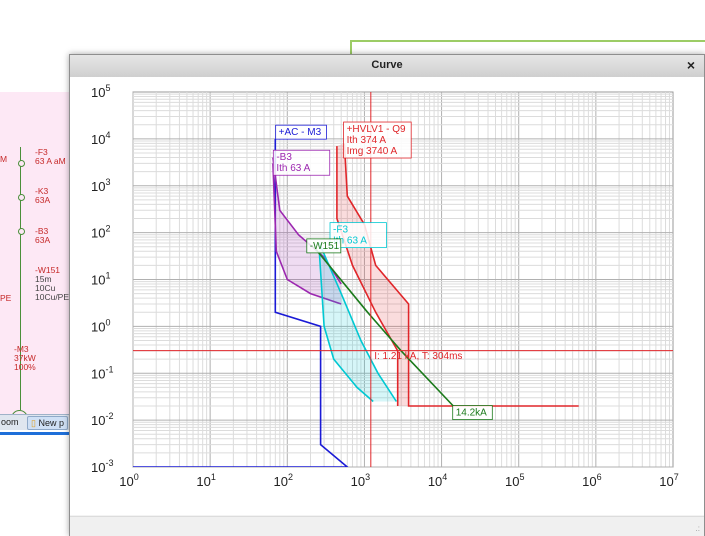  I want to click on dialog-statusbar: .:, so click(387, 526).